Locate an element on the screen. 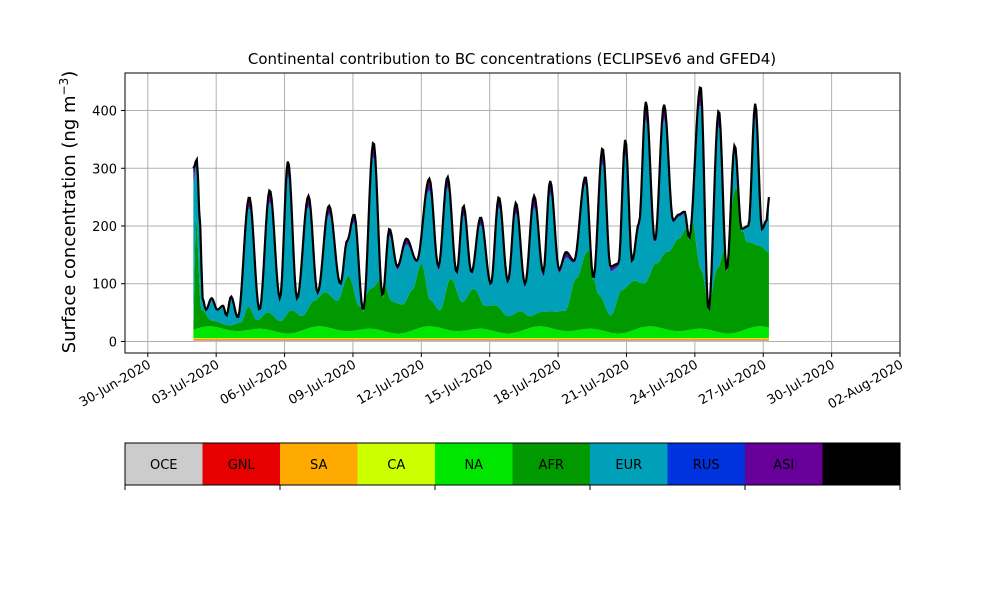 The image size is (1000, 600). area-oce is located at coordinates (481, 341).